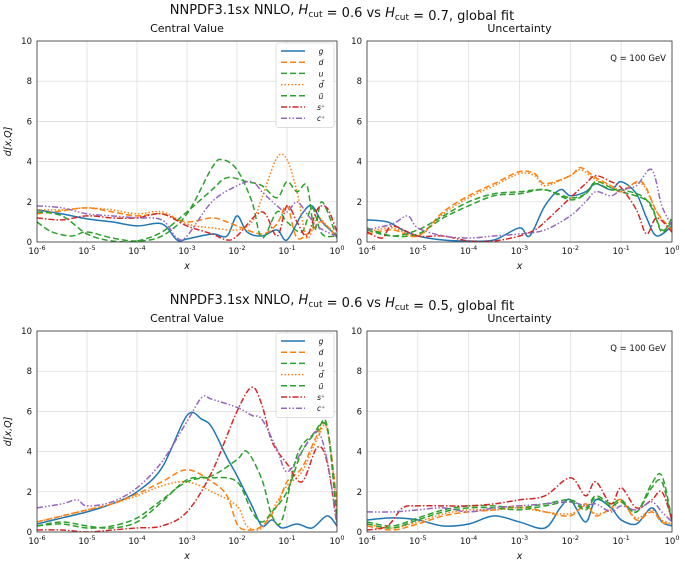 The image size is (685, 566). I want to click on legend-label-dbar: d̄, so click(322, 374).